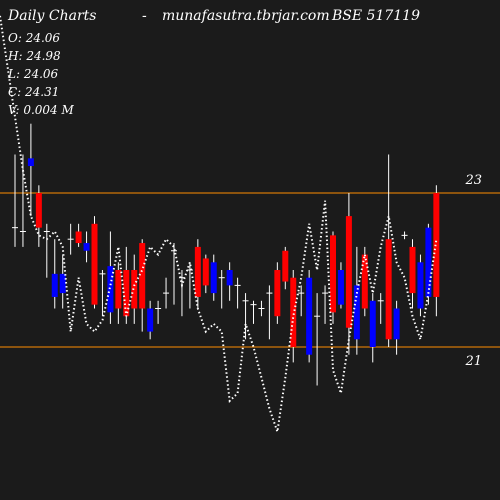  What do you see at coordinates (33, 92) in the screenshot?
I see `close-value: C: 24.31` at bounding box center [33, 92].